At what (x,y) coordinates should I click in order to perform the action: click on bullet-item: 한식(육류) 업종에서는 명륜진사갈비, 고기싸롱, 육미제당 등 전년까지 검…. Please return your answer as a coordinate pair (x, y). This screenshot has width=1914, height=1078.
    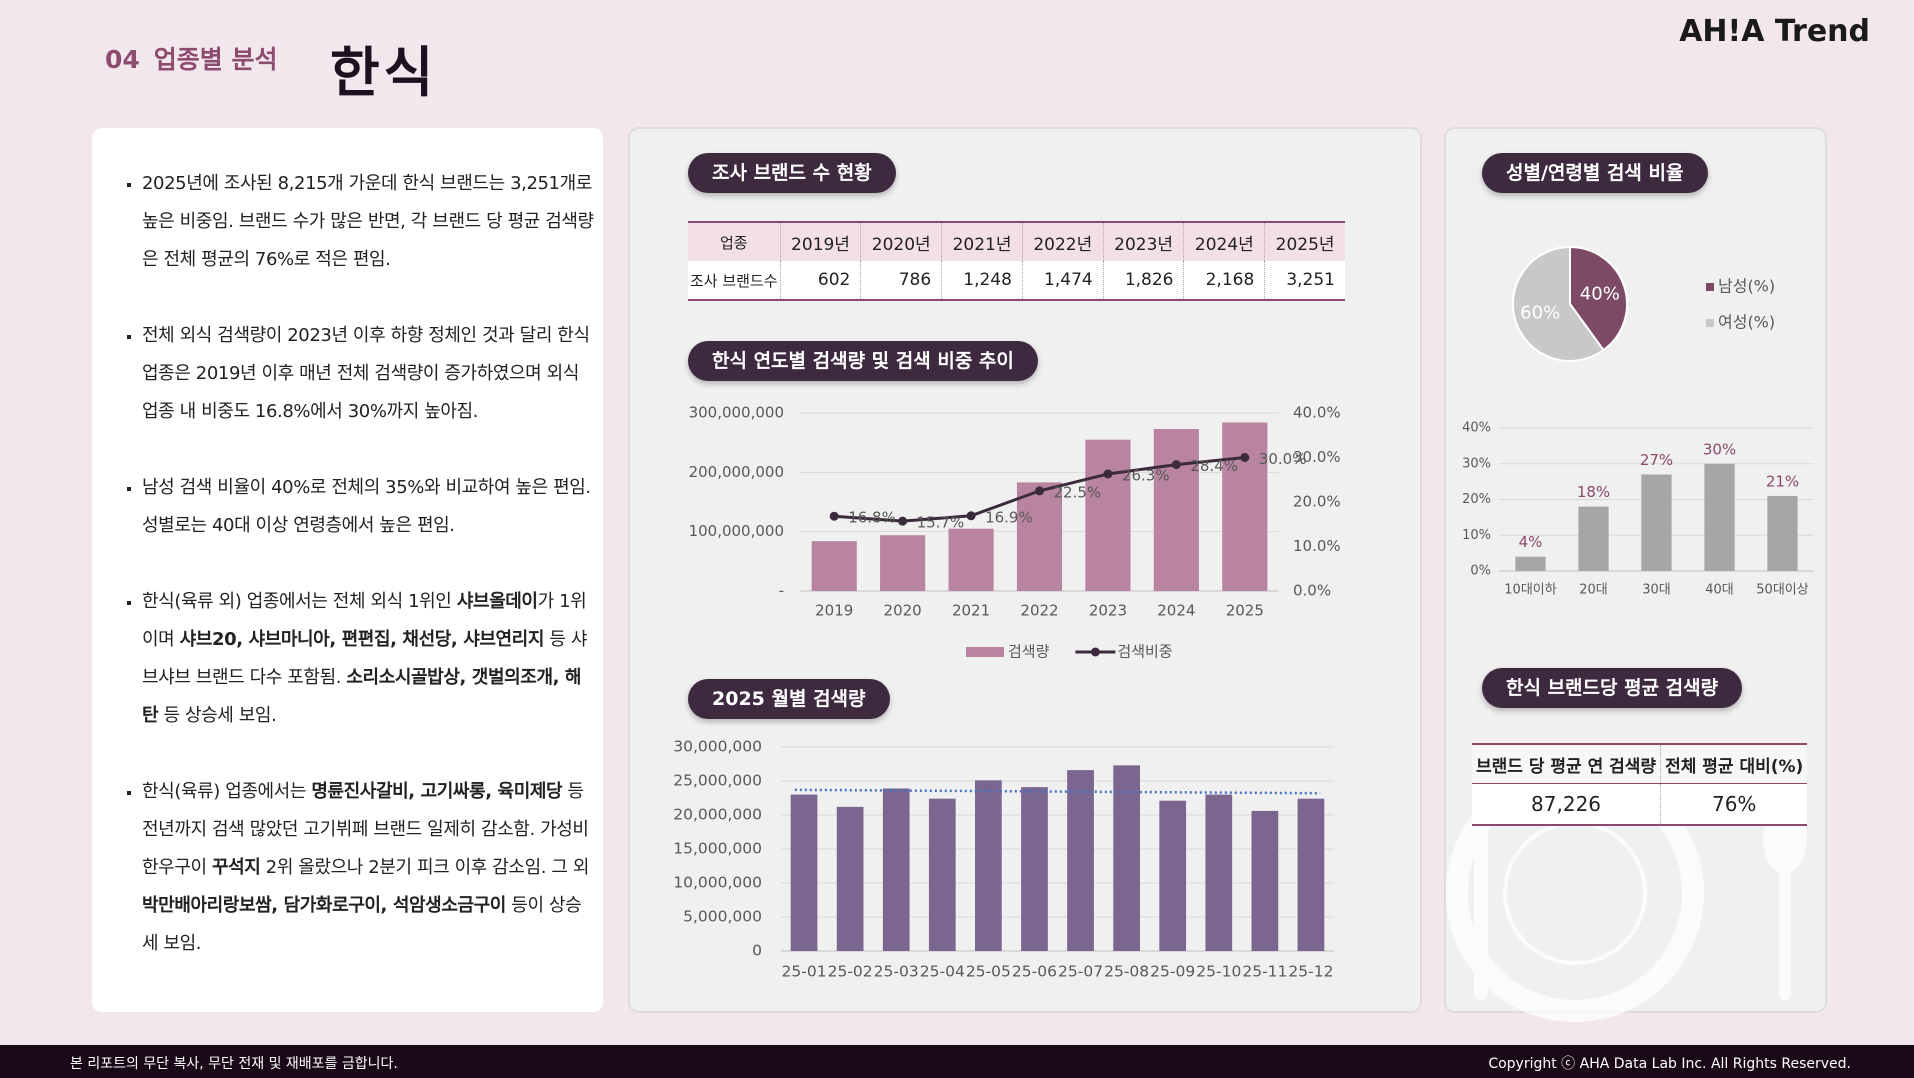
    Looking at the image, I should click on (369, 868).